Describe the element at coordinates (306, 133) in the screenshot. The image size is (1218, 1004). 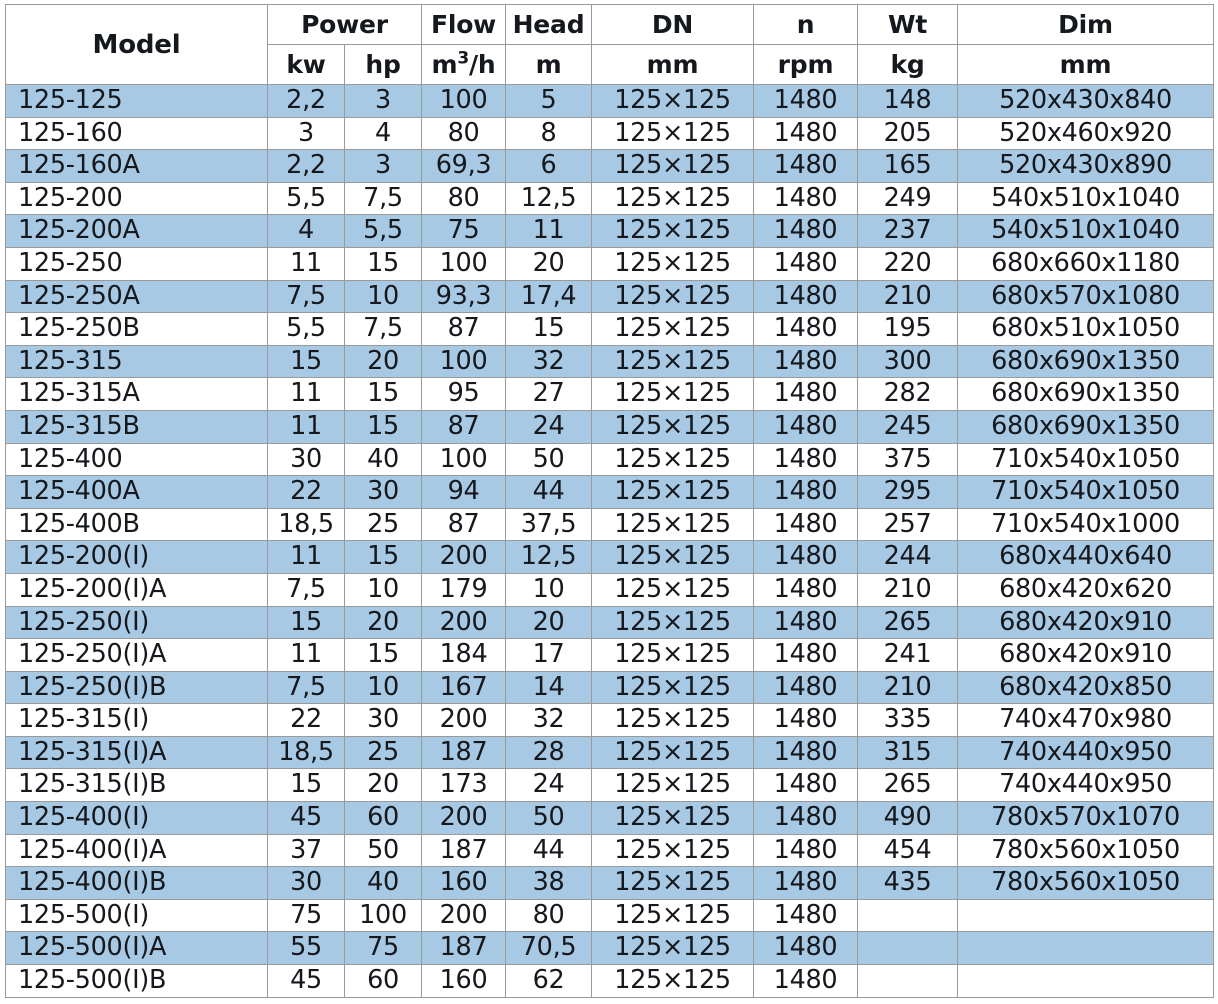
I see `cell-power-kw: 3` at that location.